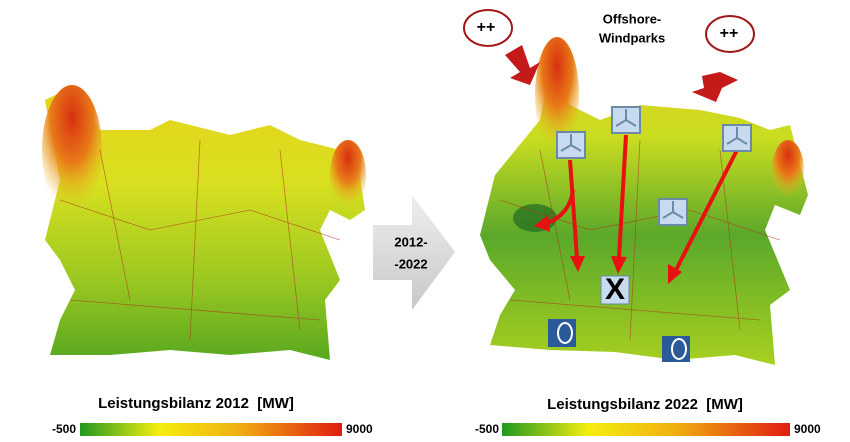 This screenshot has height=442, width=850. Describe the element at coordinates (410, 263) in the screenshot. I see `arrow-label: -2022` at that location.